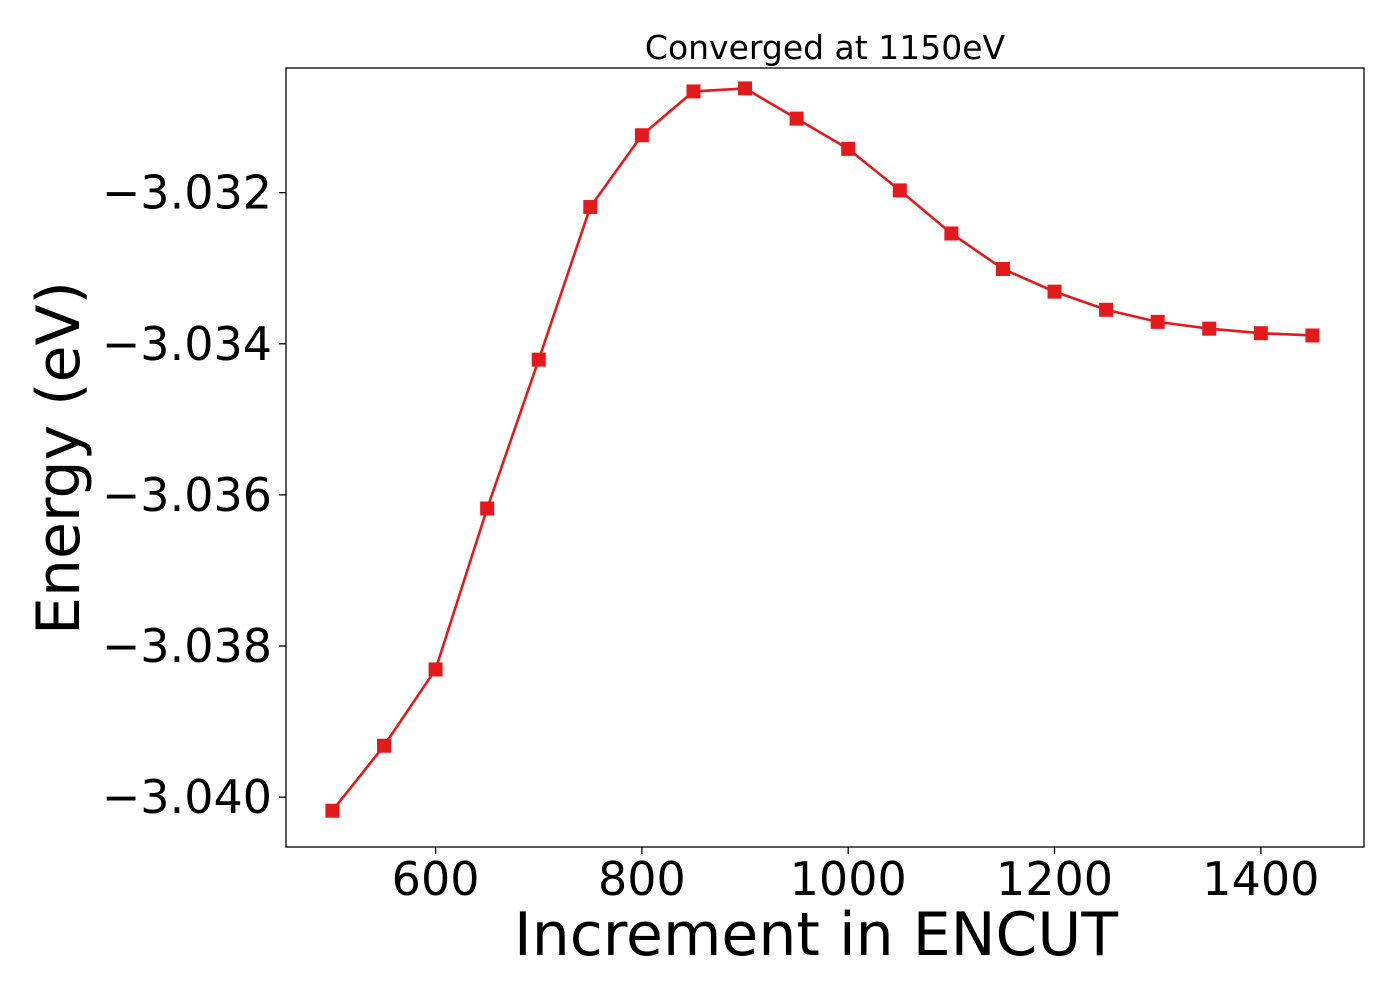 The image size is (1400, 1004). Describe the element at coordinates (848, 879) in the screenshot. I see `x-tick-label: 1000` at that location.